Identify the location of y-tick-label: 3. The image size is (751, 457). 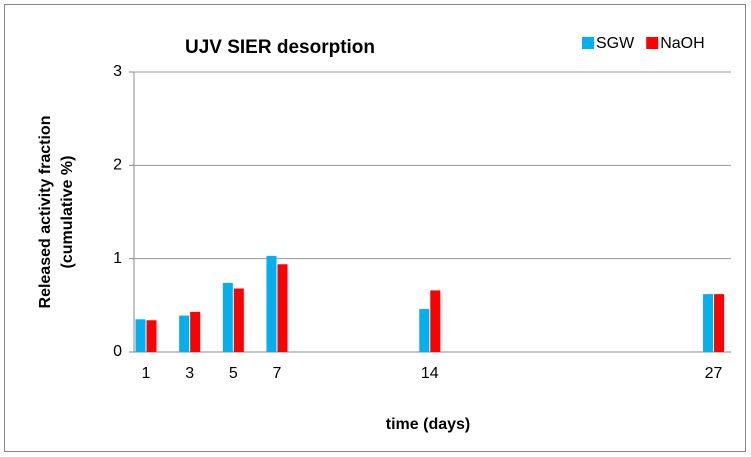
(117, 71).